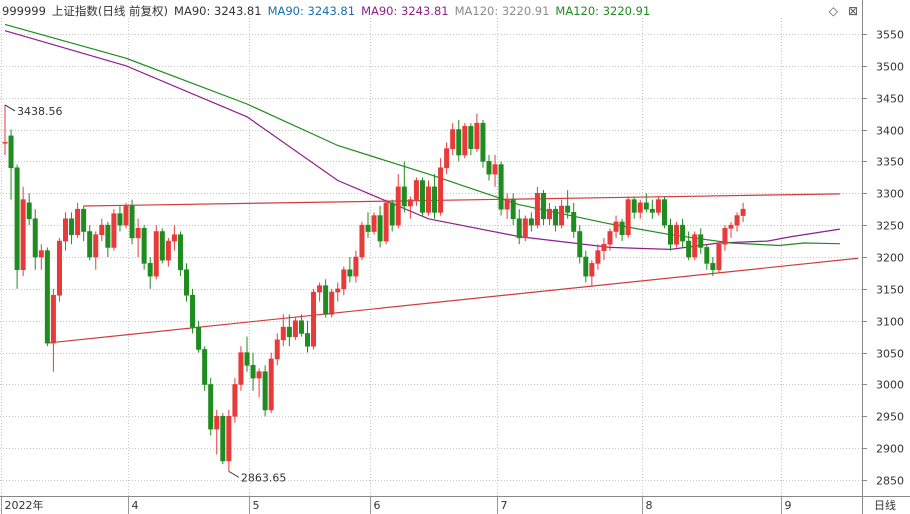  I want to click on y-tick-label: 3000, so click(890, 385).